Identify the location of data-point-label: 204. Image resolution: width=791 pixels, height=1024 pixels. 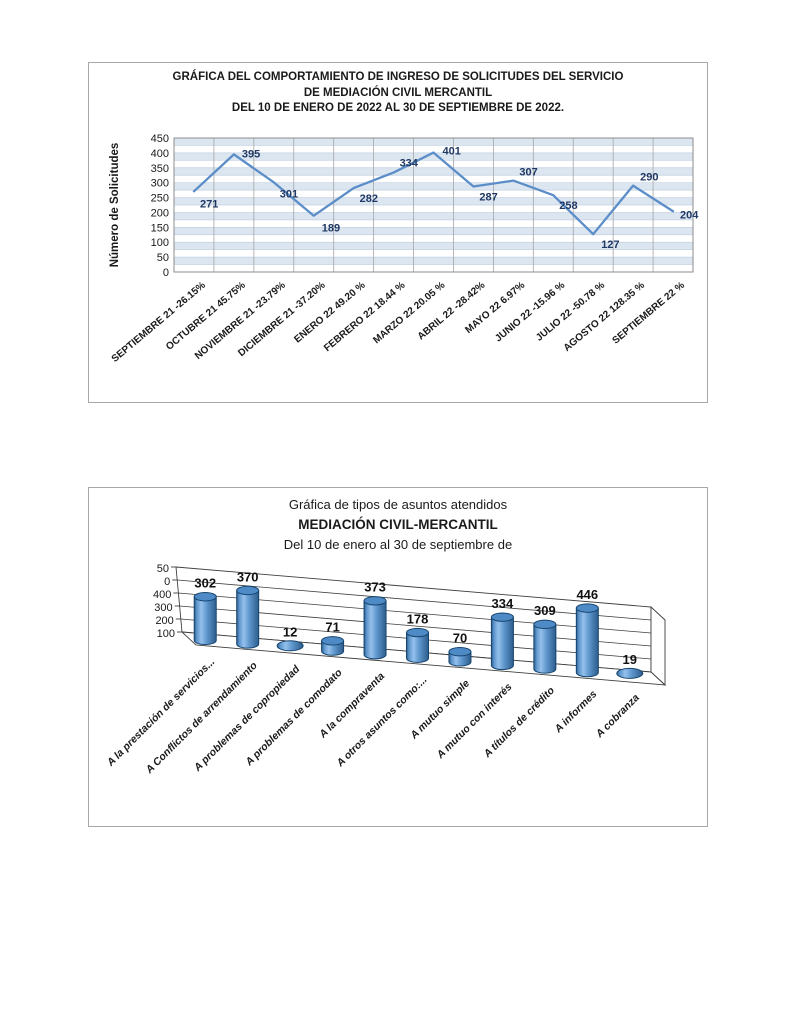
(689, 215).